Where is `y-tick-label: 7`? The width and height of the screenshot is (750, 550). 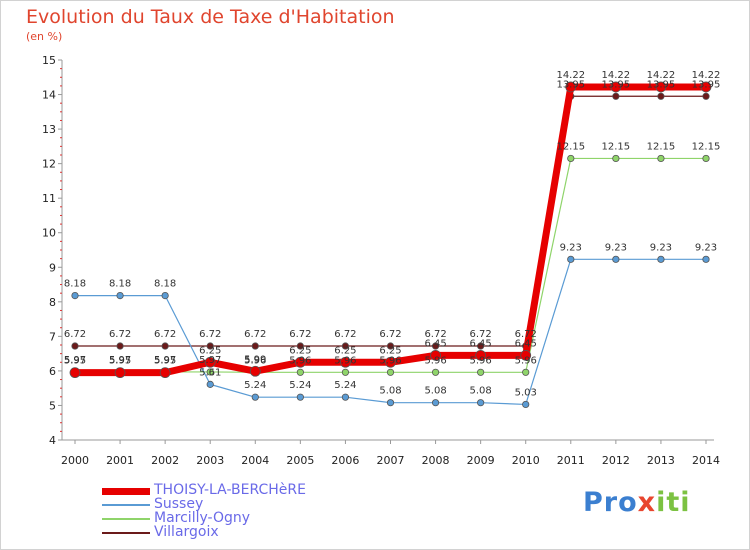
y-tick-label: 7 is located at coordinates (52, 336).